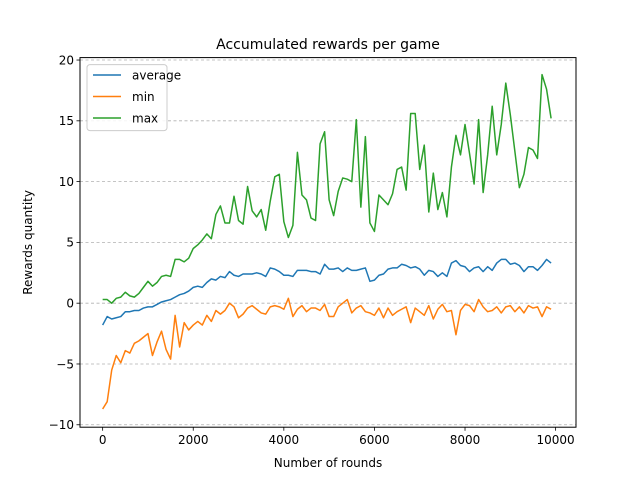 Image resolution: width=640 pixels, height=480 pixels. Describe the element at coordinates (143, 97) in the screenshot. I see `legend-label-min: min` at that location.